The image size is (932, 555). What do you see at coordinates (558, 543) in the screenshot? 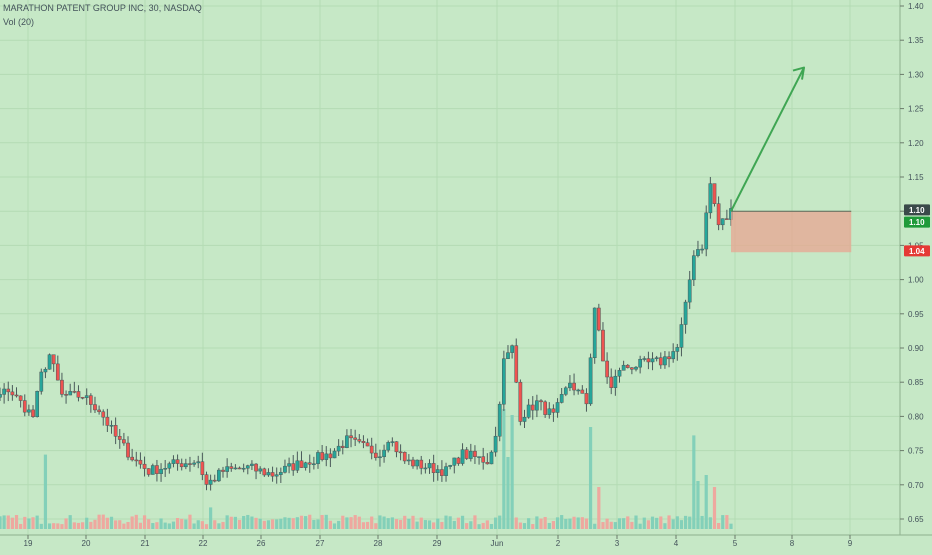
I see `time-tick-label: 2` at bounding box center [558, 543].